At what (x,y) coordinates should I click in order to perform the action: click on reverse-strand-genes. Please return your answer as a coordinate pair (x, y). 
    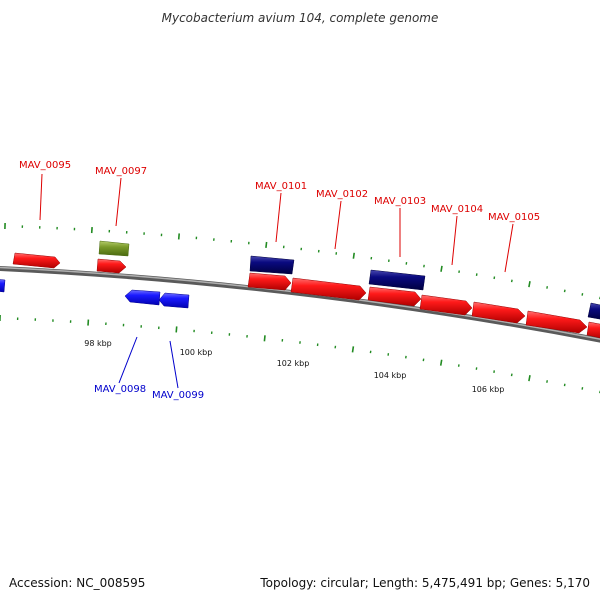
    Looking at the image, I should click on (95, 294).